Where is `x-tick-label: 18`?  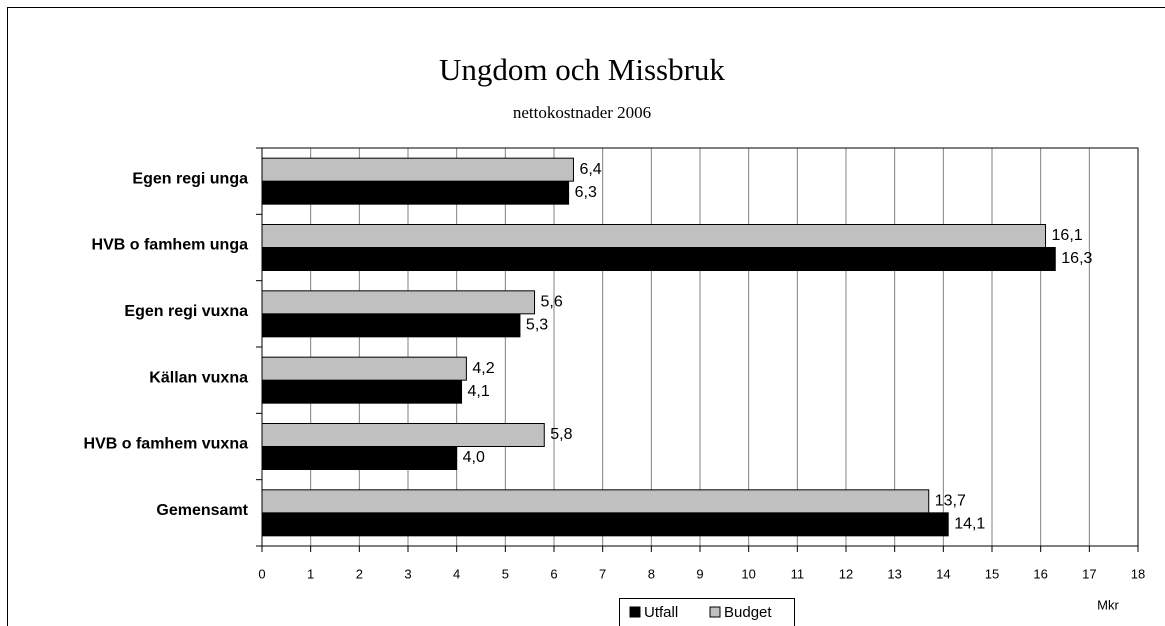 x-tick-label: 18 is located at coordinates (1138, 573).